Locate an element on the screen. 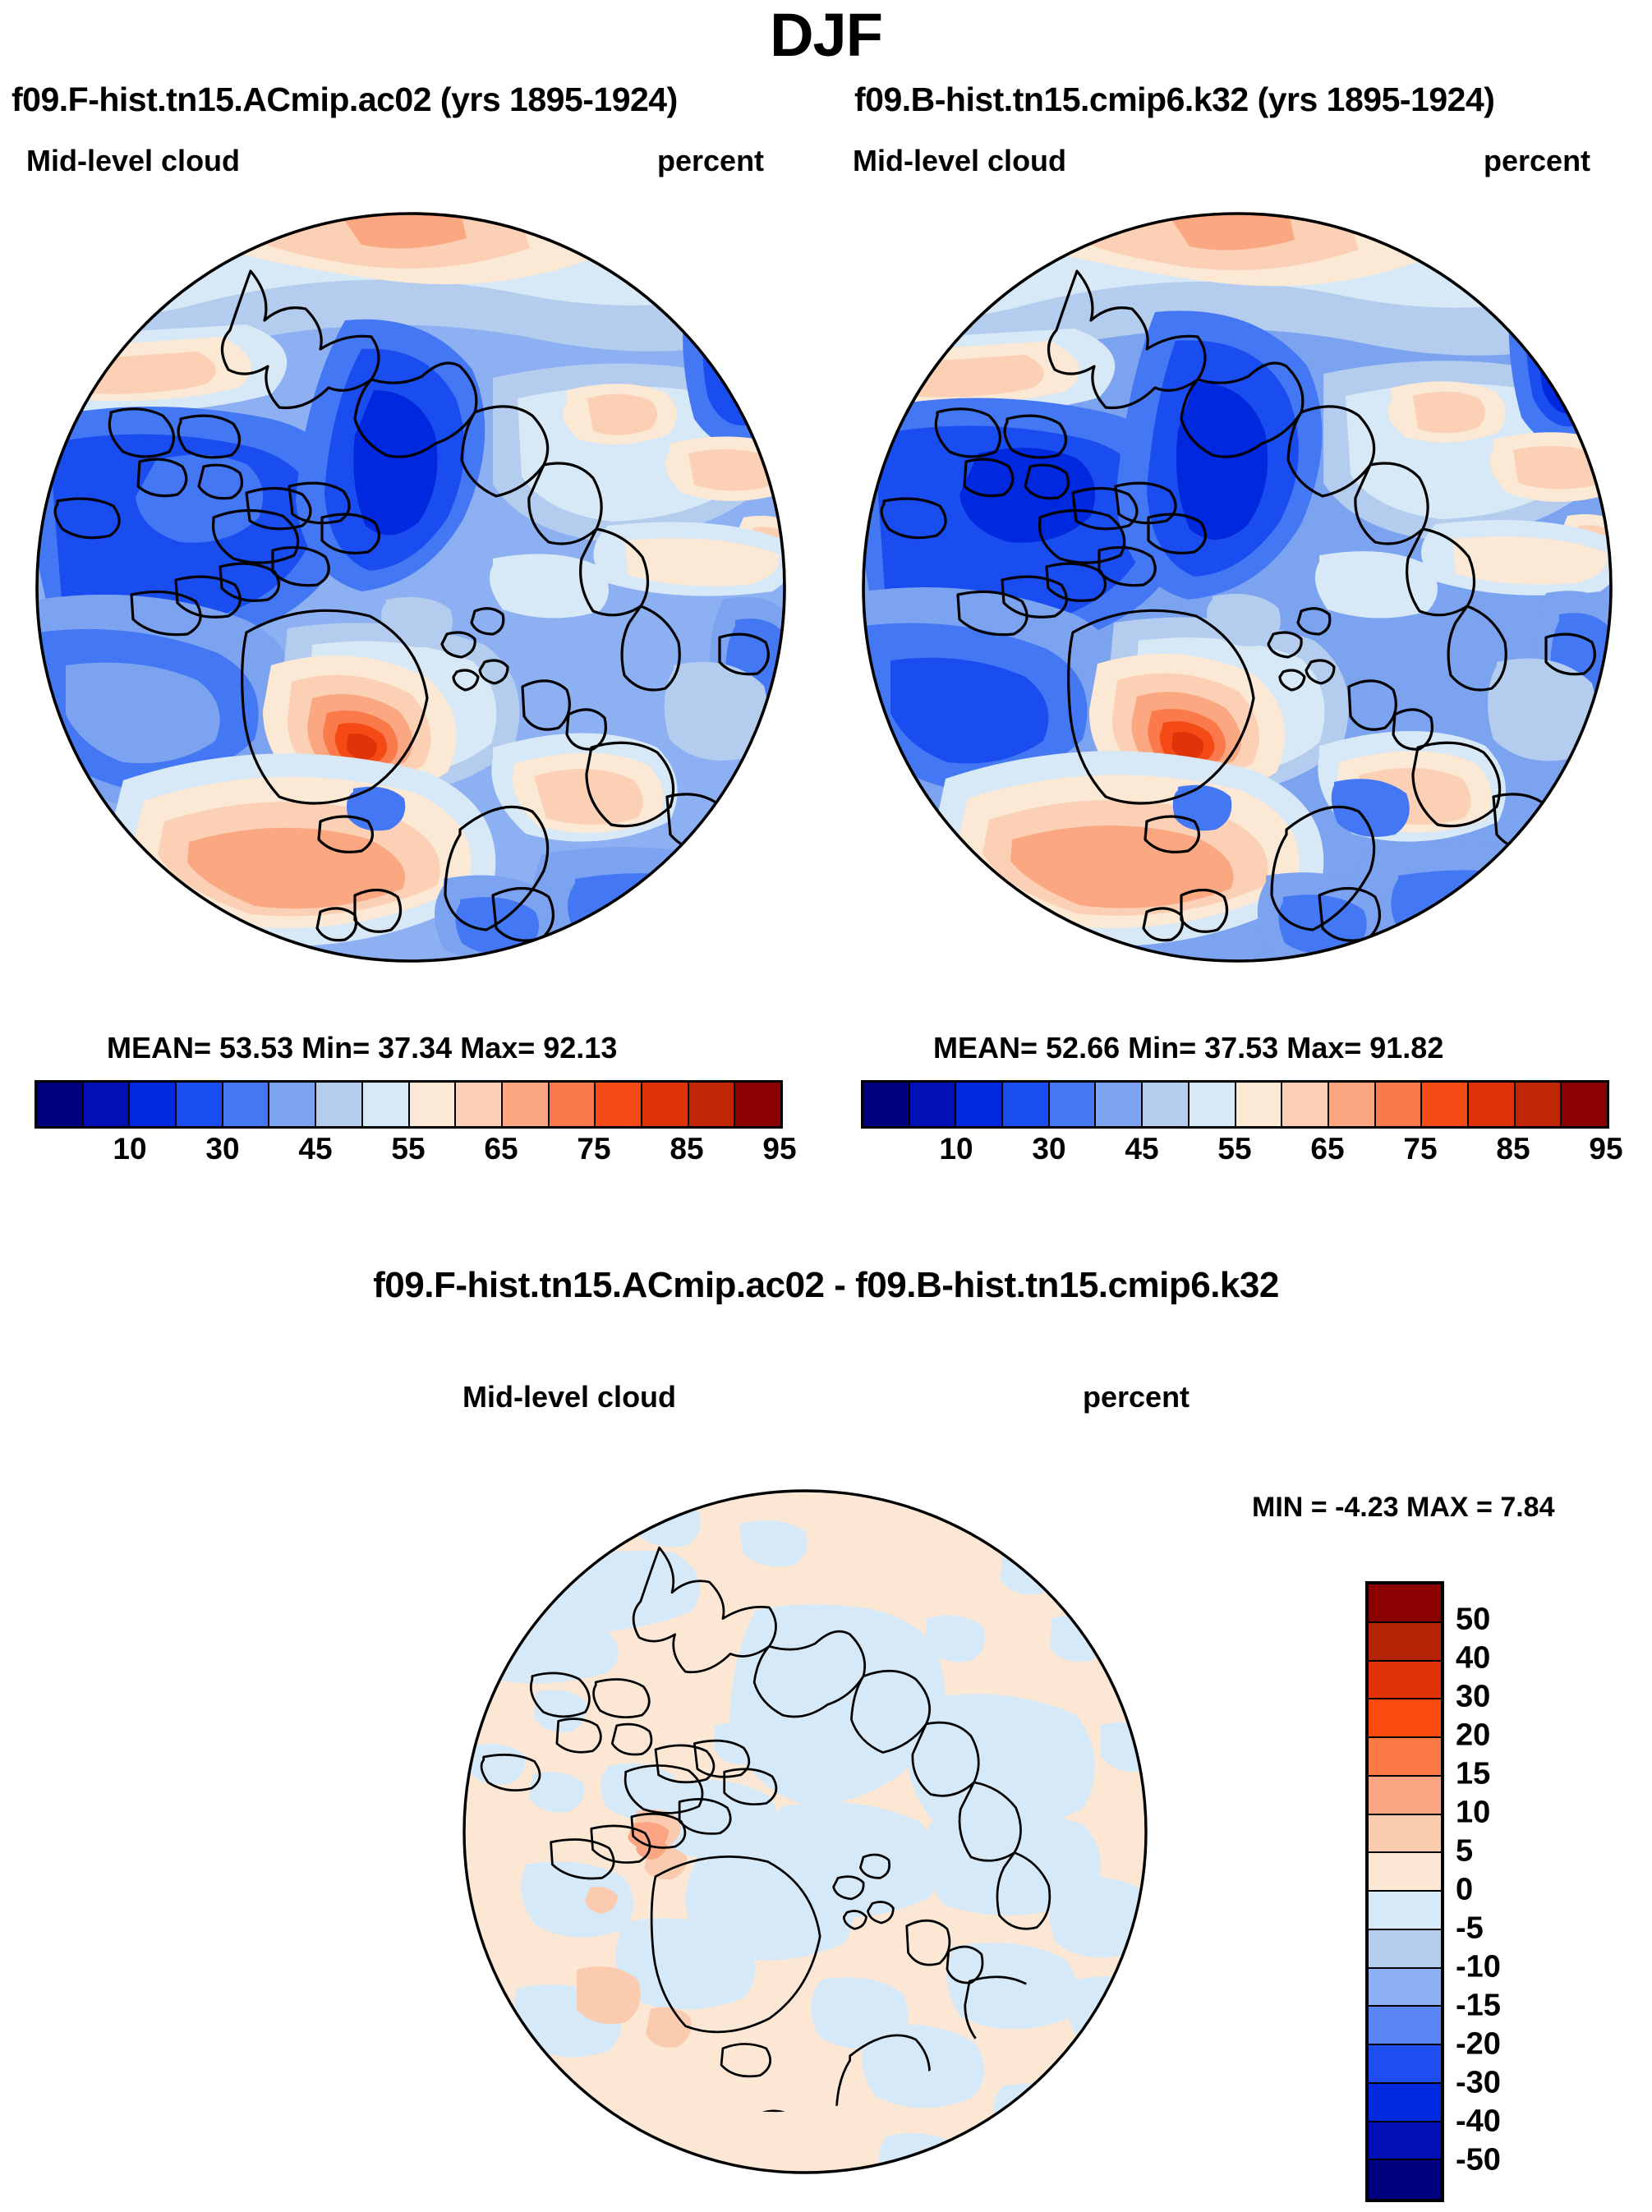 The image size is (1652, 2212). cbar-tick-label: -20 is located at coordinates (1478, 2044).